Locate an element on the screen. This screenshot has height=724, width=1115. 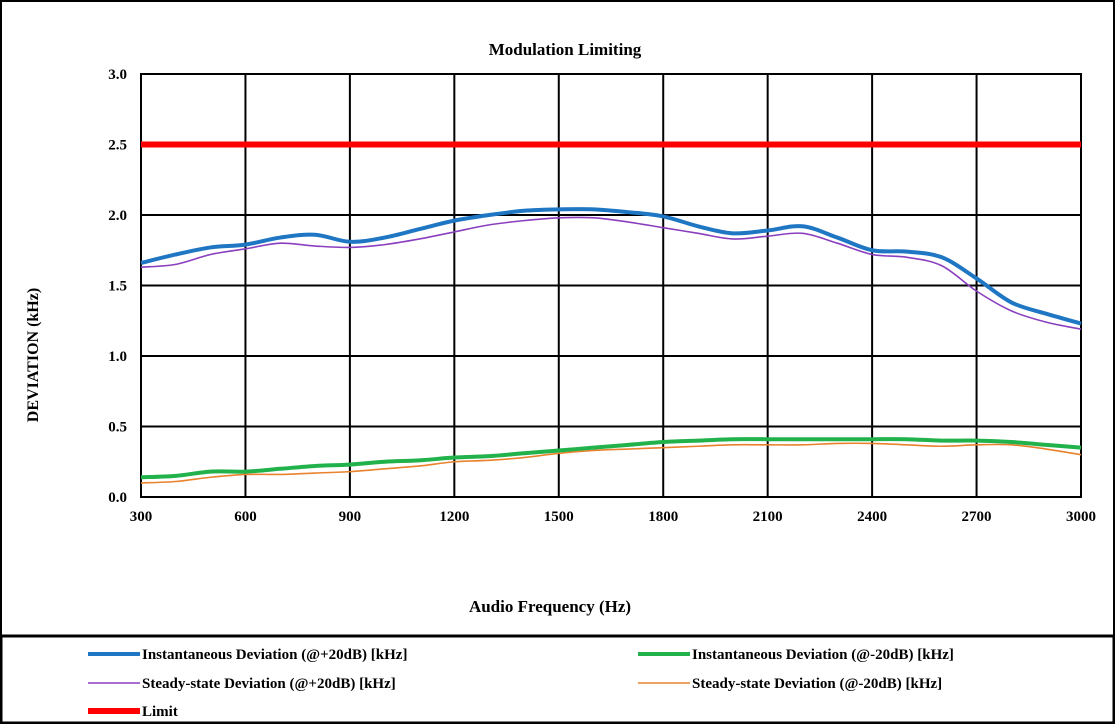
y-tick-label: 1.0 is located at coordinates (117, 357).